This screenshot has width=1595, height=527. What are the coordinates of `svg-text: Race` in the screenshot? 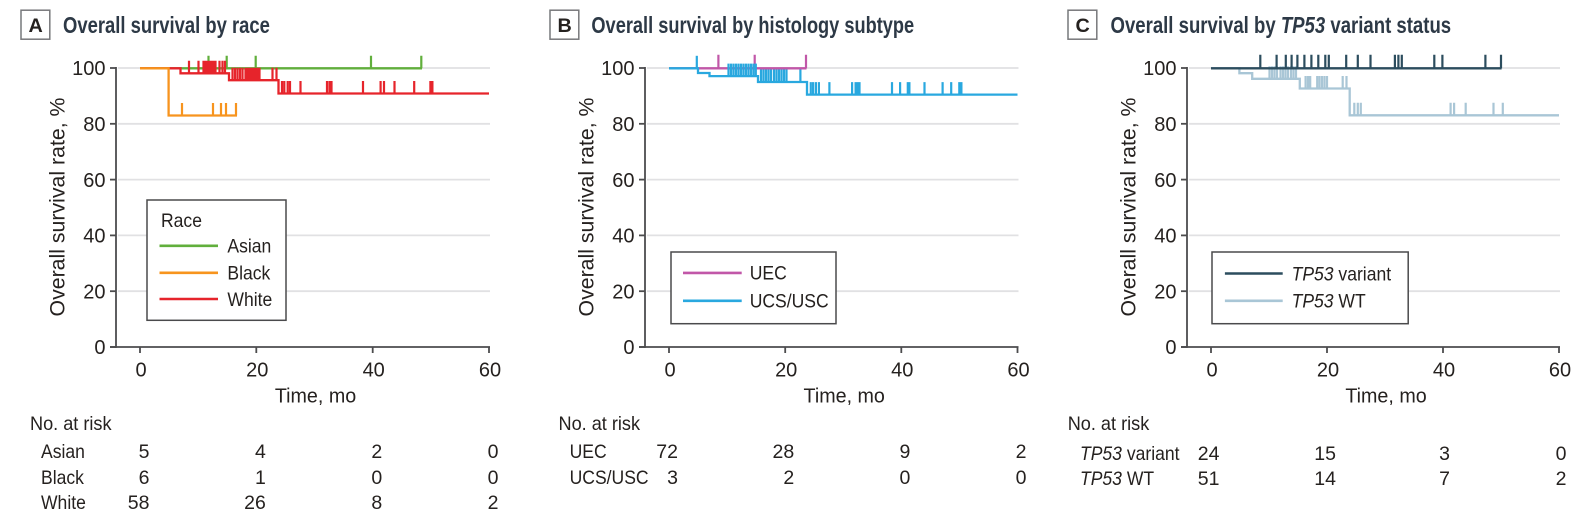 It's located at (181, 220).